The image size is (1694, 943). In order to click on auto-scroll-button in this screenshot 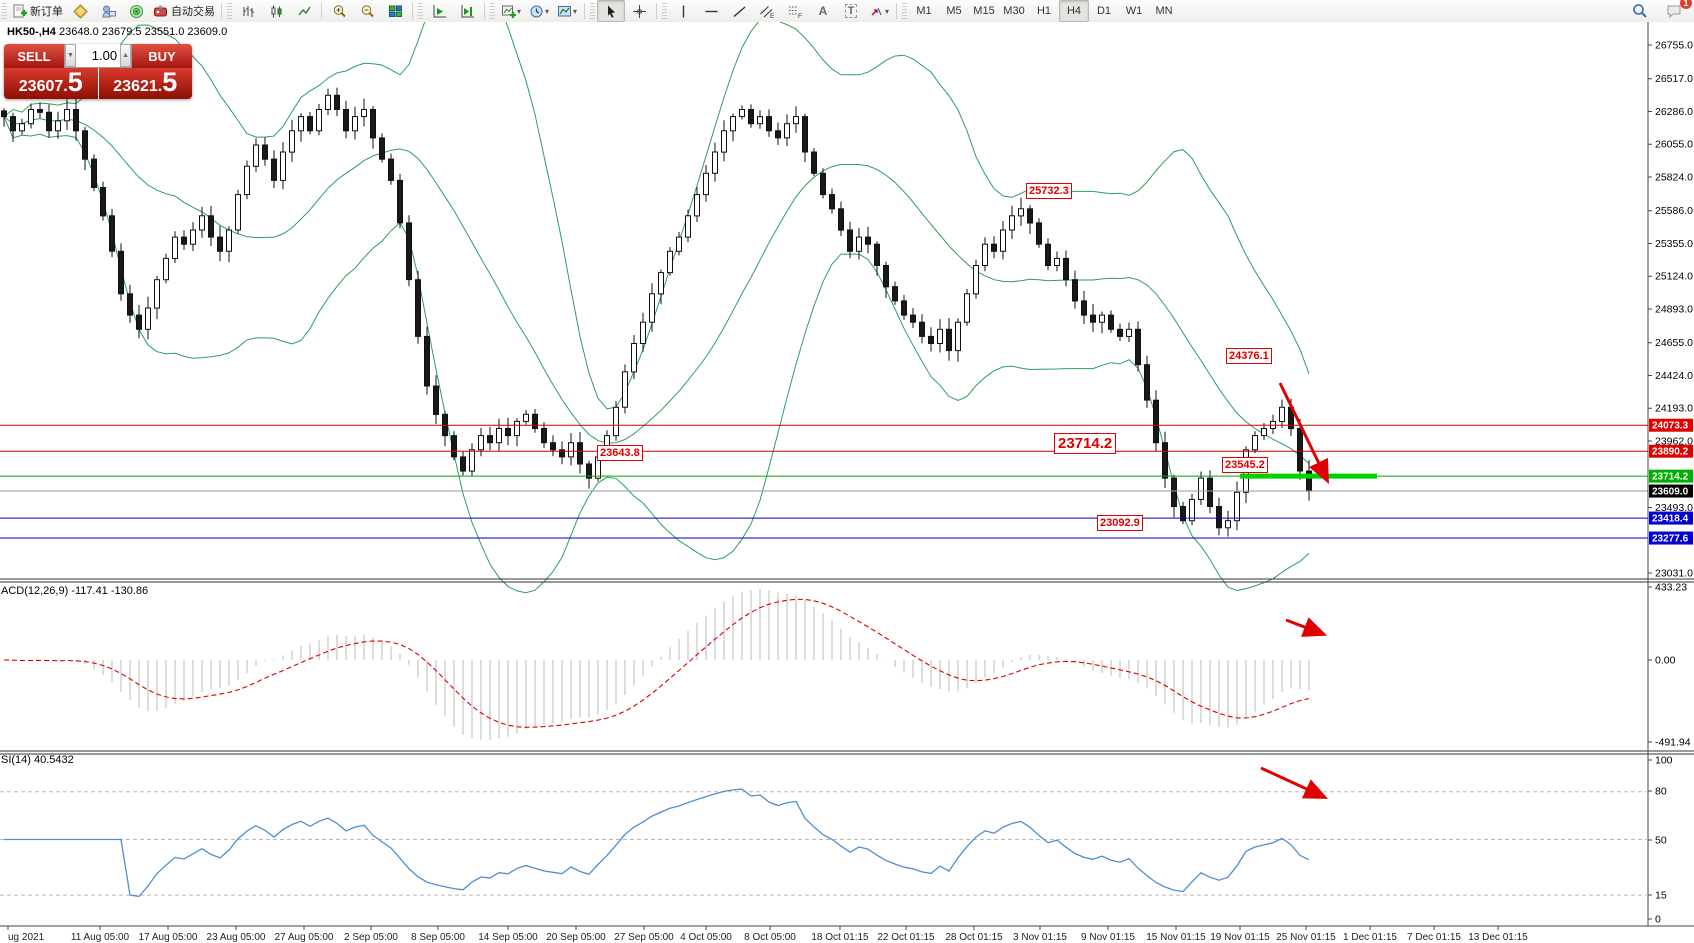, I will do `click(439, 11)`.